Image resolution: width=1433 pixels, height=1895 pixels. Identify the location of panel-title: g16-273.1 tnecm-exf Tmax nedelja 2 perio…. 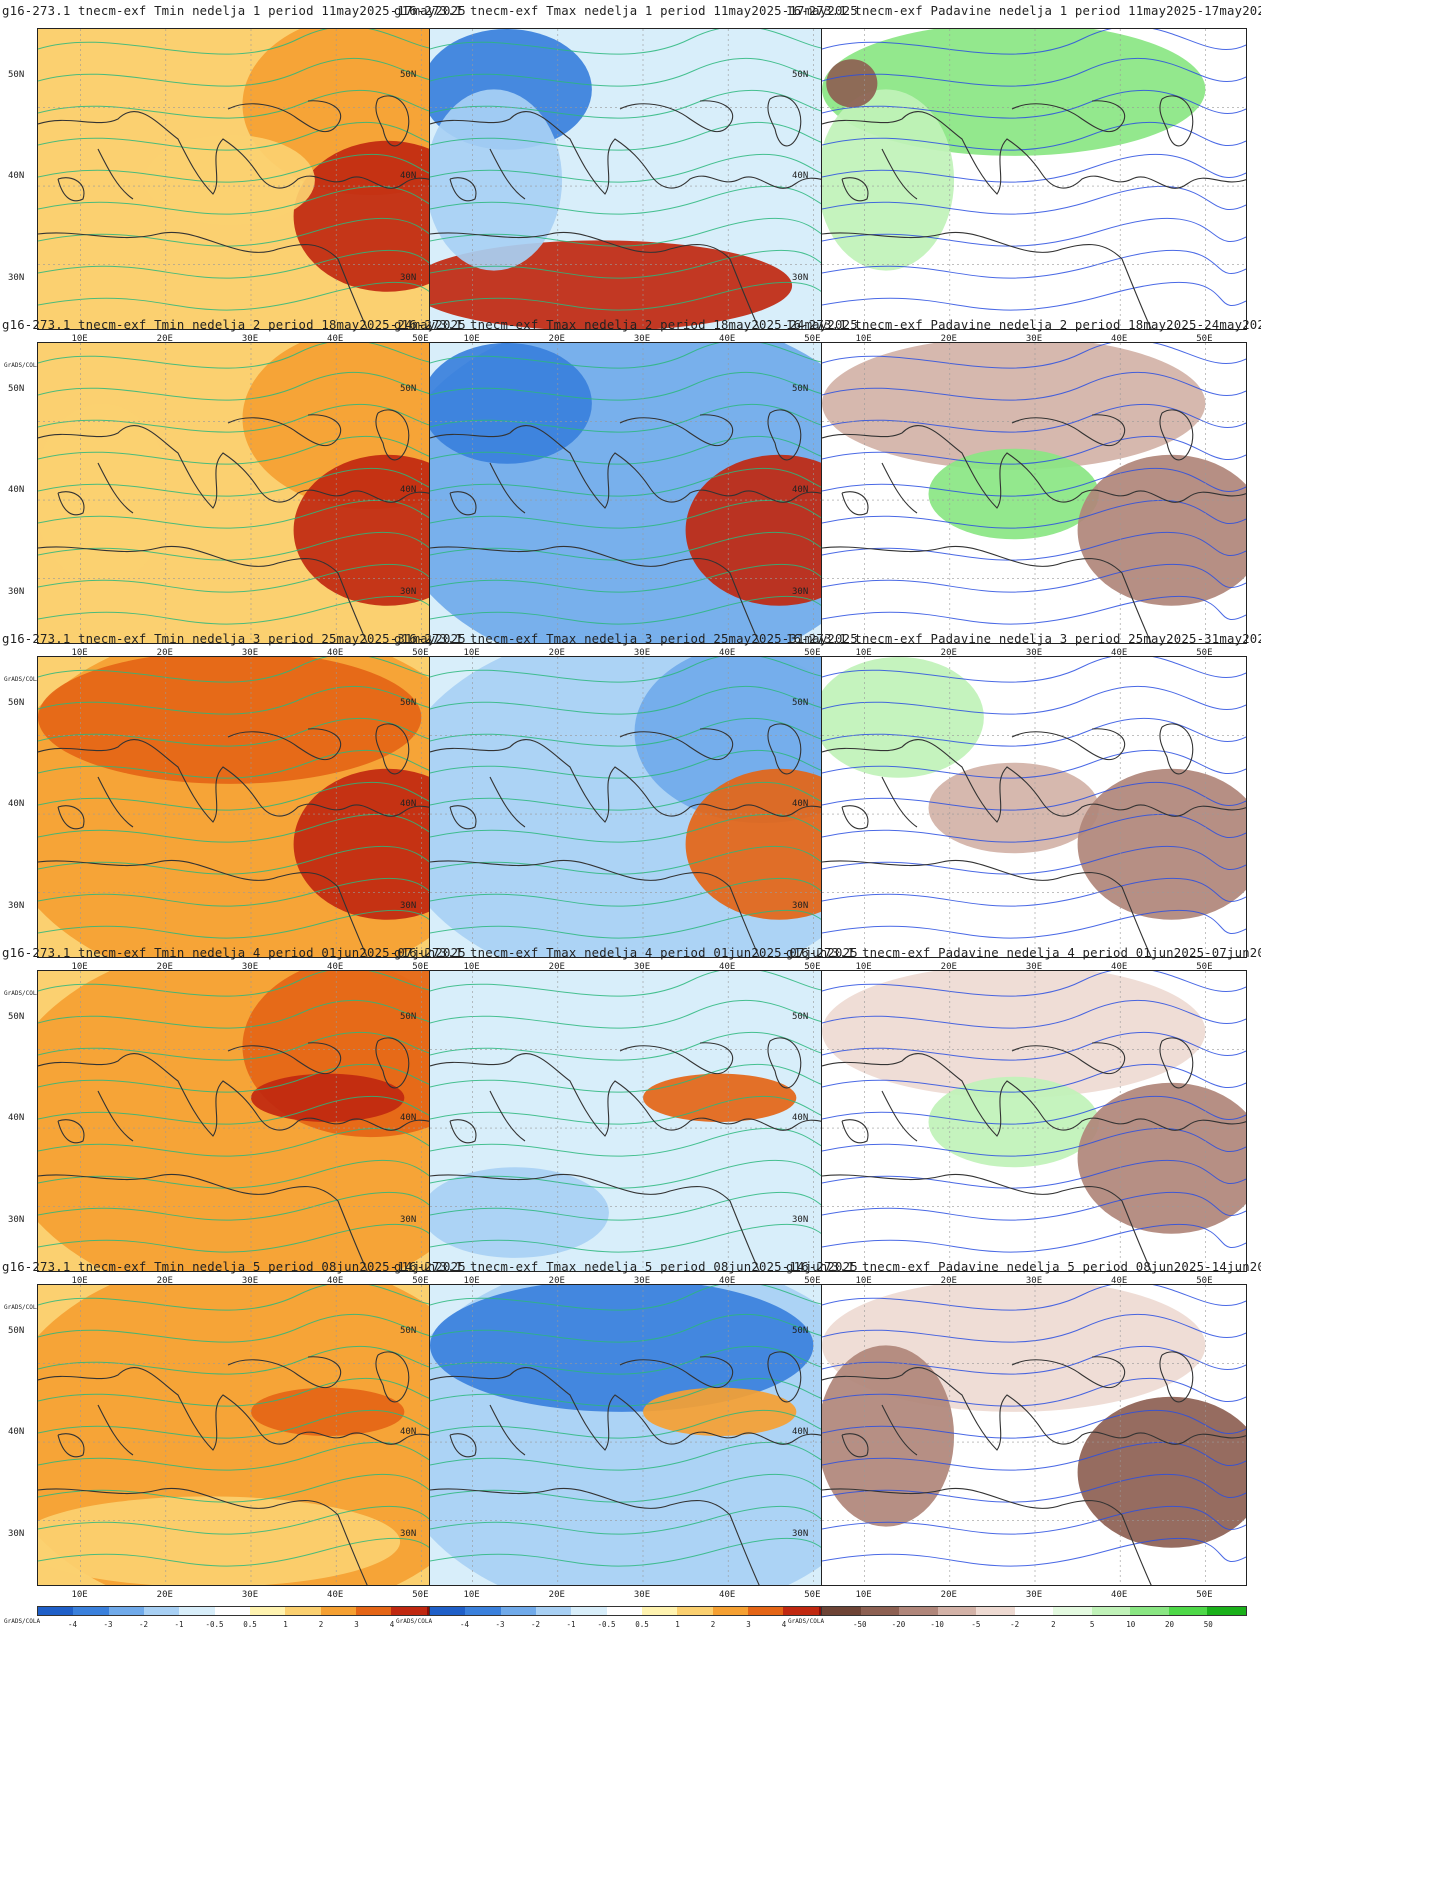
(626, 325).